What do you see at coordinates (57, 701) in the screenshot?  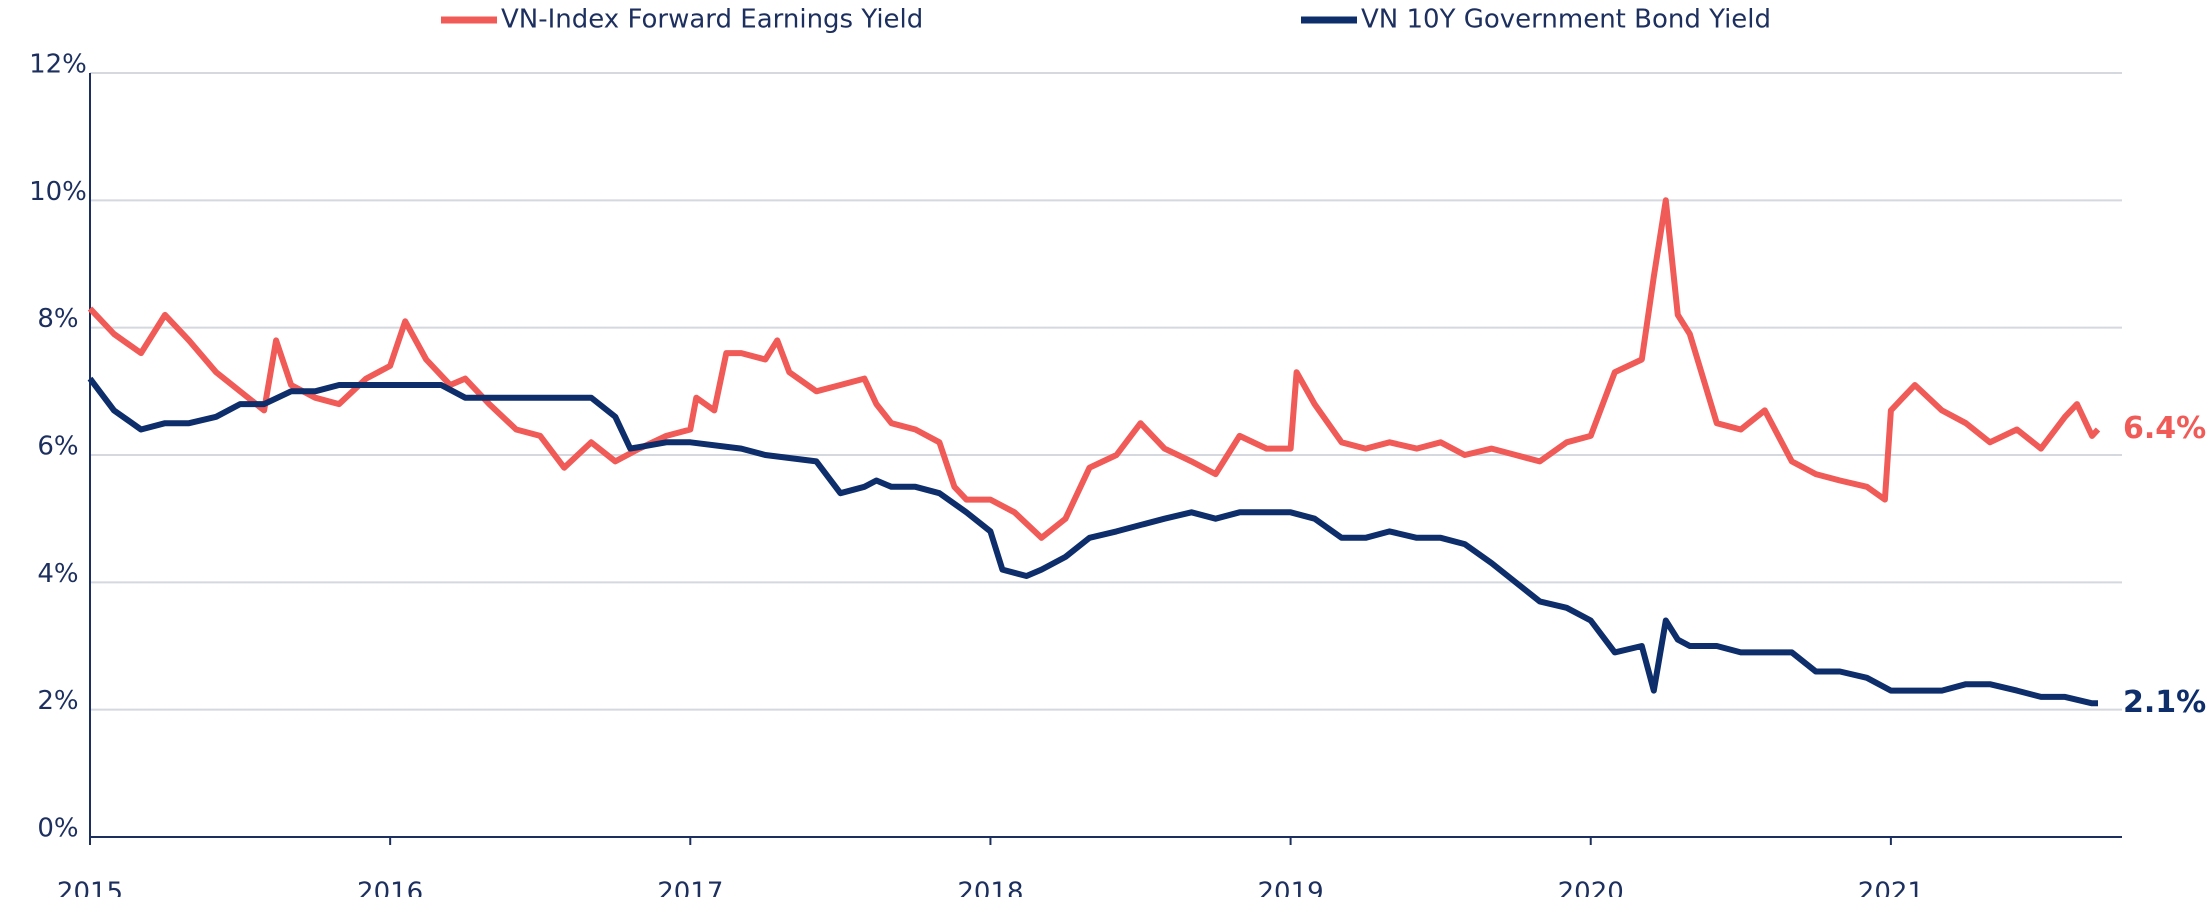 I see `y-tick-label: 2%` at bounding box center [57, 701].